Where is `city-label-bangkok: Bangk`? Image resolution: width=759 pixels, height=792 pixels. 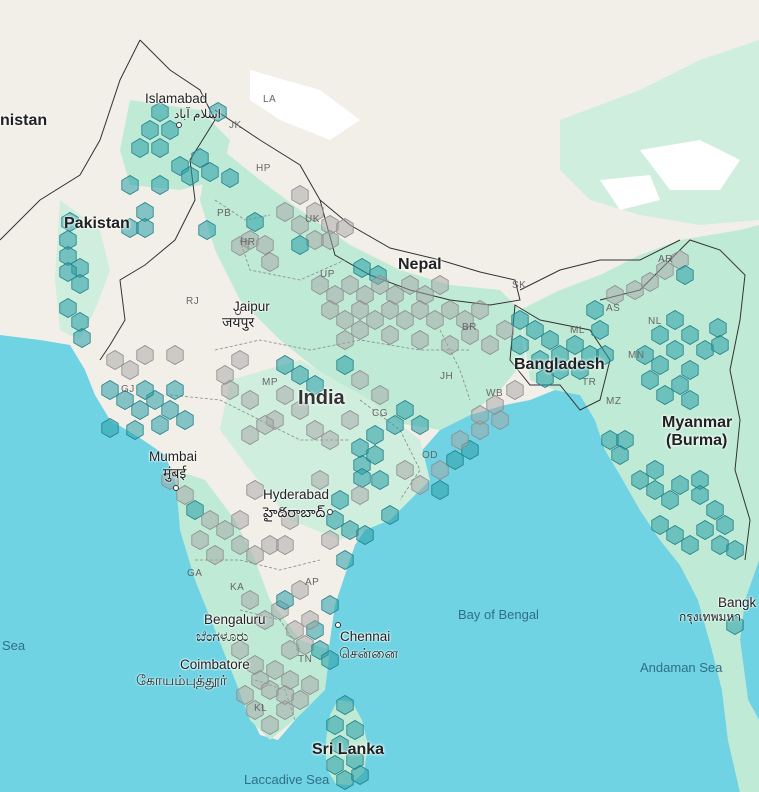
city-label-bangkok: Bangk is located at coordinates (737, 602).